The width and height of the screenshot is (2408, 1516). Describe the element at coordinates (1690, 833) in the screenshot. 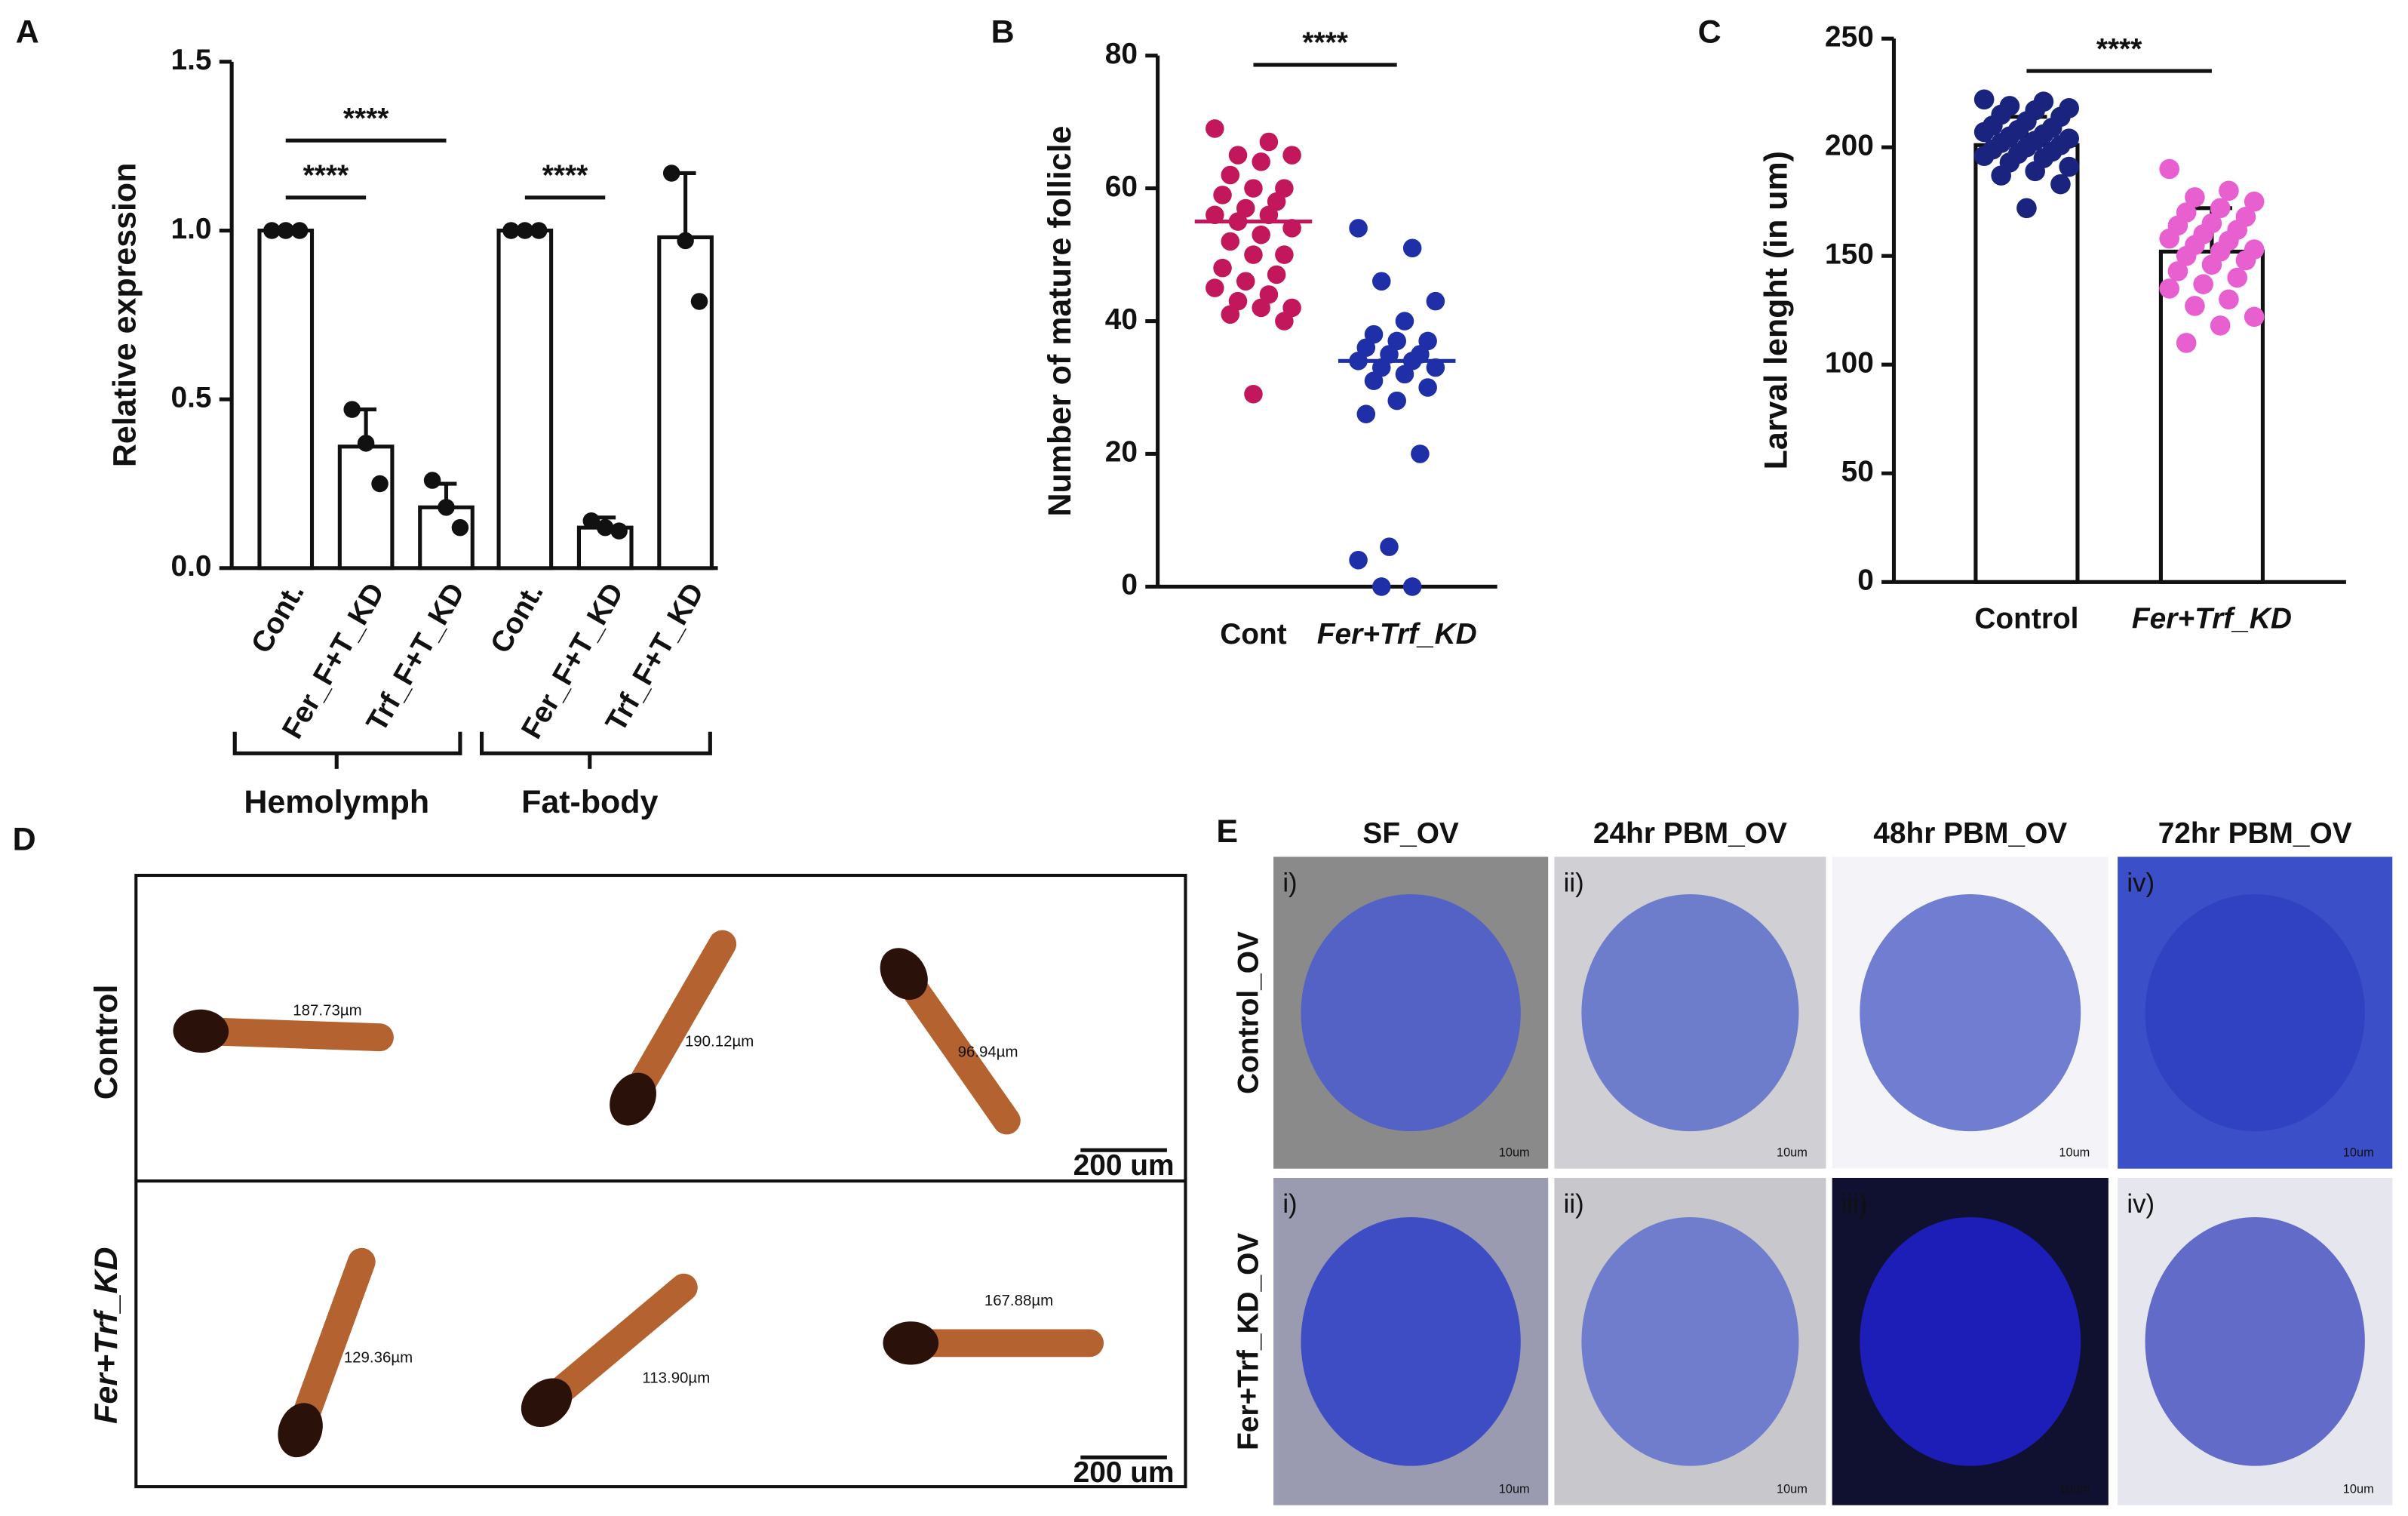

I see `column-header: 24hr PBM_OV` at that location.